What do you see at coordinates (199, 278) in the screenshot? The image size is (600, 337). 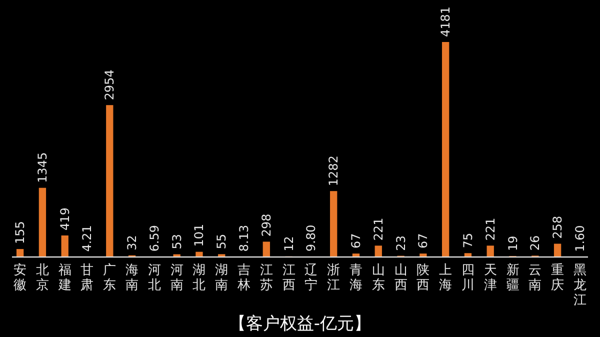 I see `x-tick-label: 湖北` at bounding box center [199, 278].